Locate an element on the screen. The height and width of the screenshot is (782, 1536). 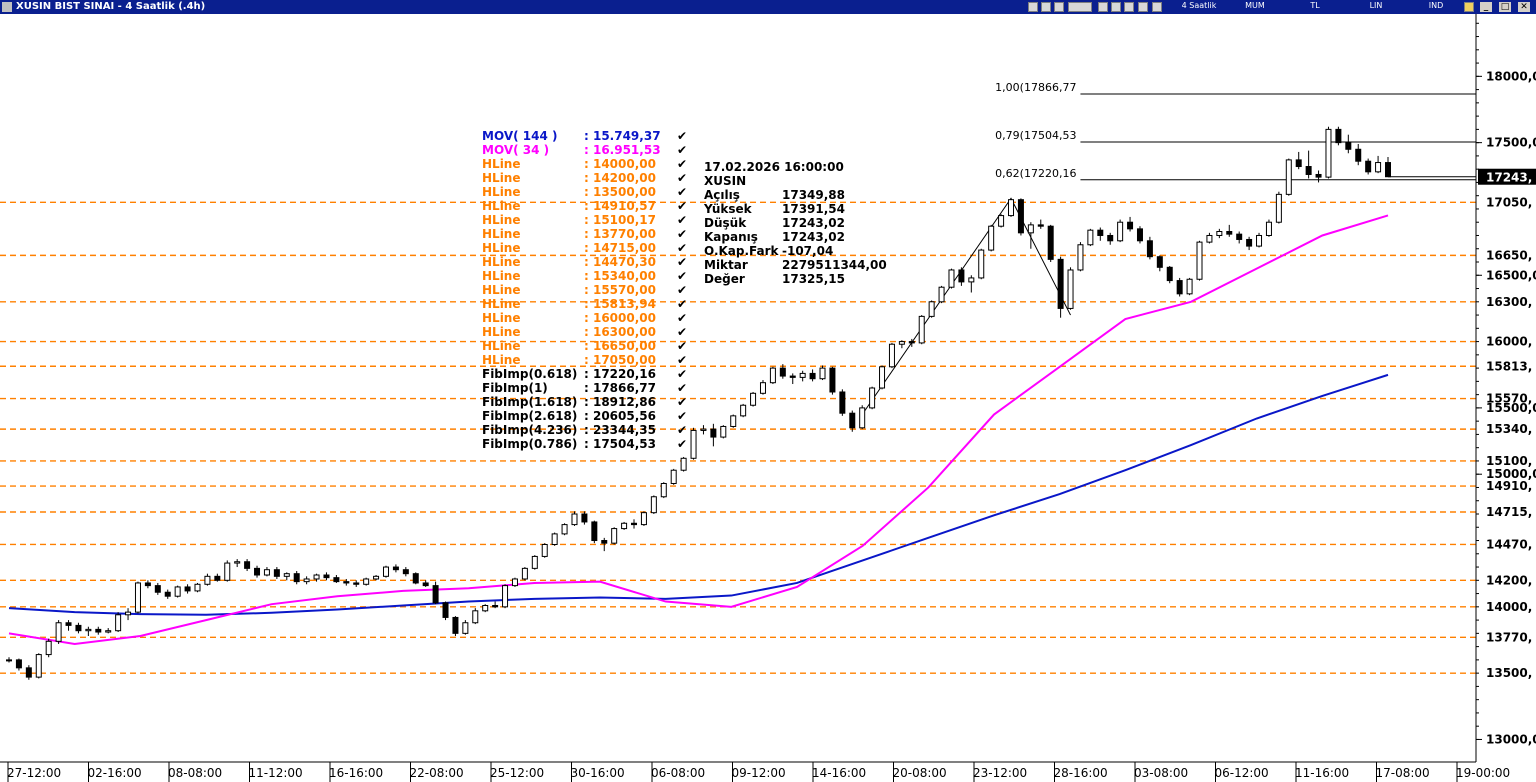
ohlc-label: Miktar is located at coordinates (726, 265).